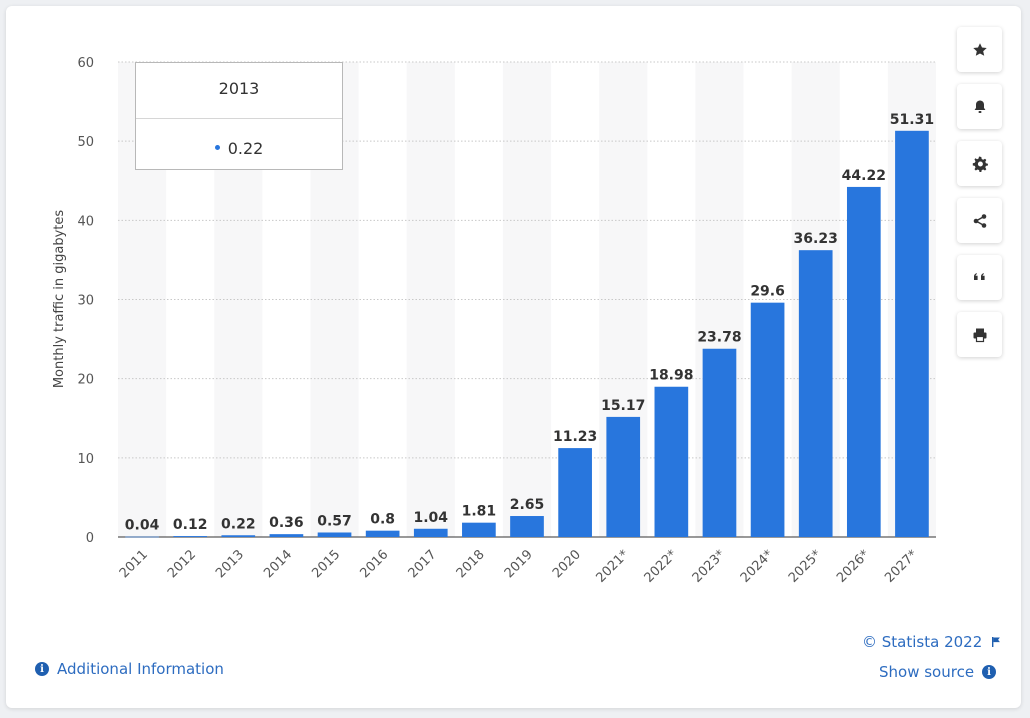 Image resolution: width=1030 pixels, height=718 pixels. I want to click on data-label: 51.31, so click(912, 120).